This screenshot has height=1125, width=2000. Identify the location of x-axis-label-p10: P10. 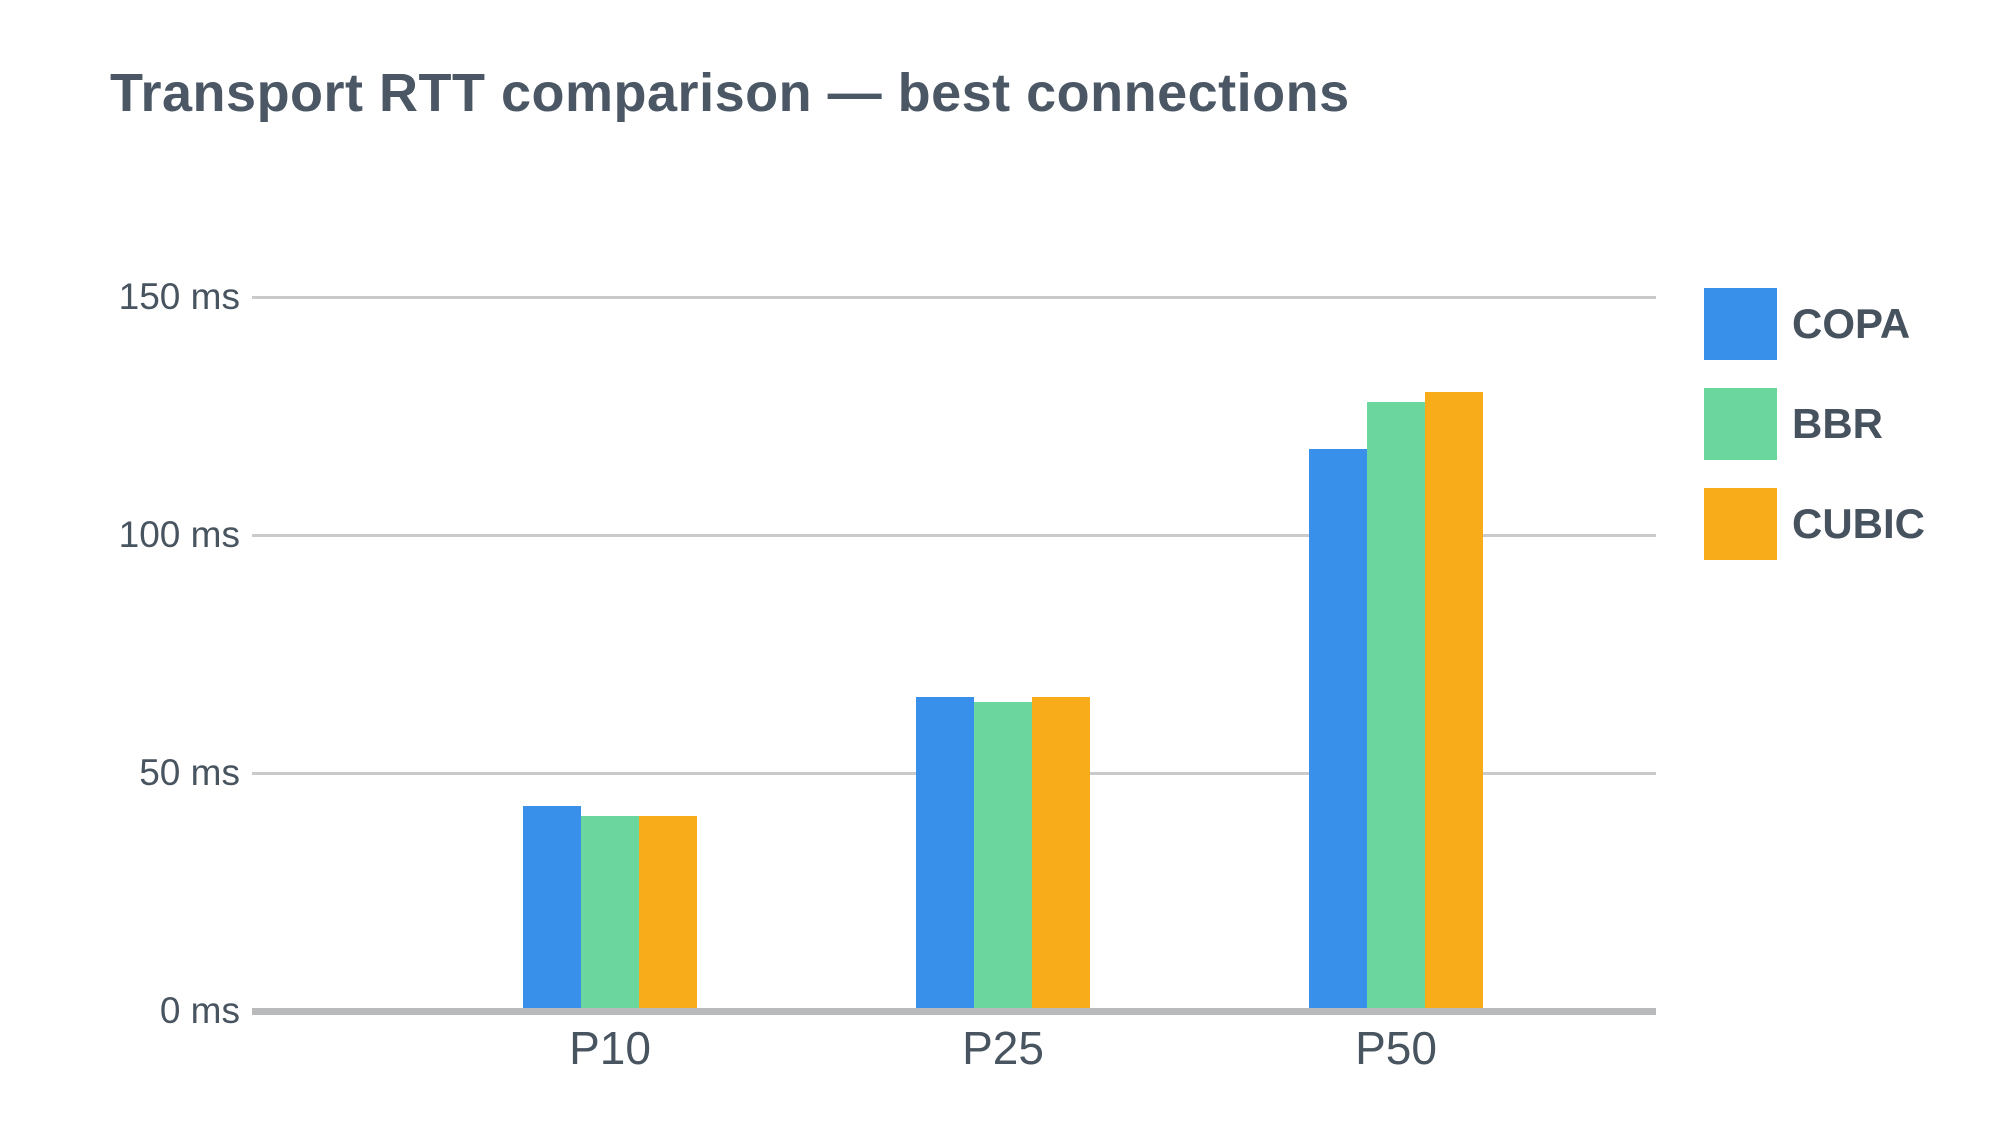
(610, 1048).